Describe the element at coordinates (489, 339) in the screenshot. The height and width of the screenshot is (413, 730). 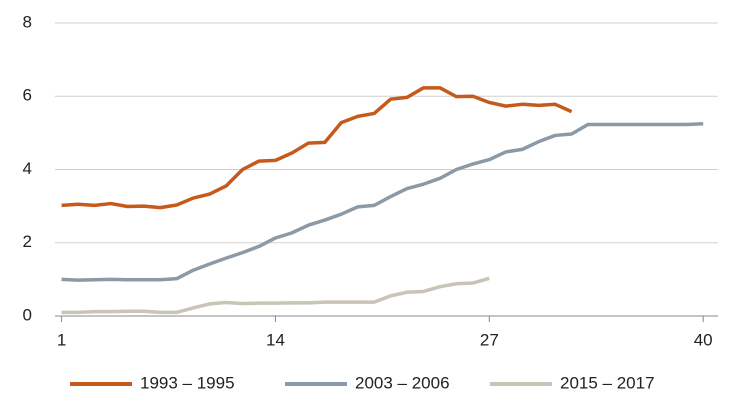
I see `x-tick-label: 27` at that location.